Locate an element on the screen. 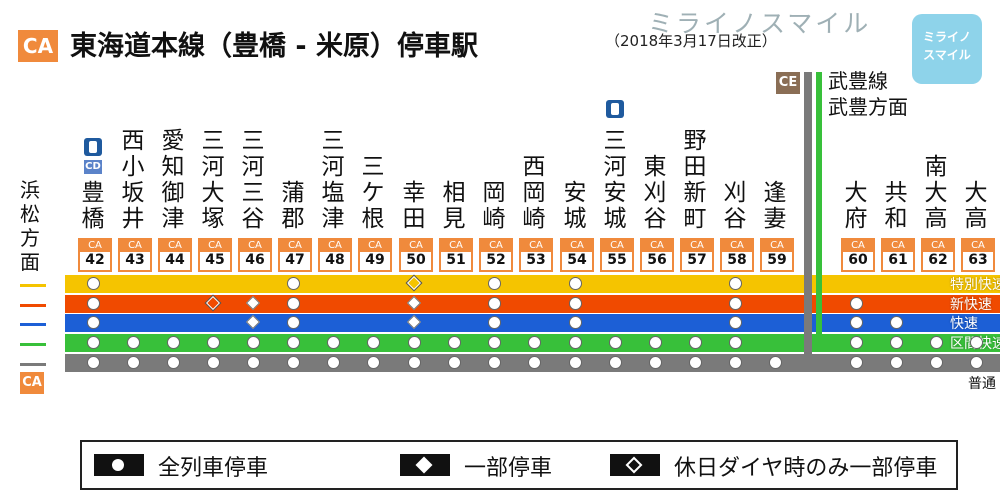 The image size is (1000, 502). station-name: 相見 is located at coordinates (454, 206).